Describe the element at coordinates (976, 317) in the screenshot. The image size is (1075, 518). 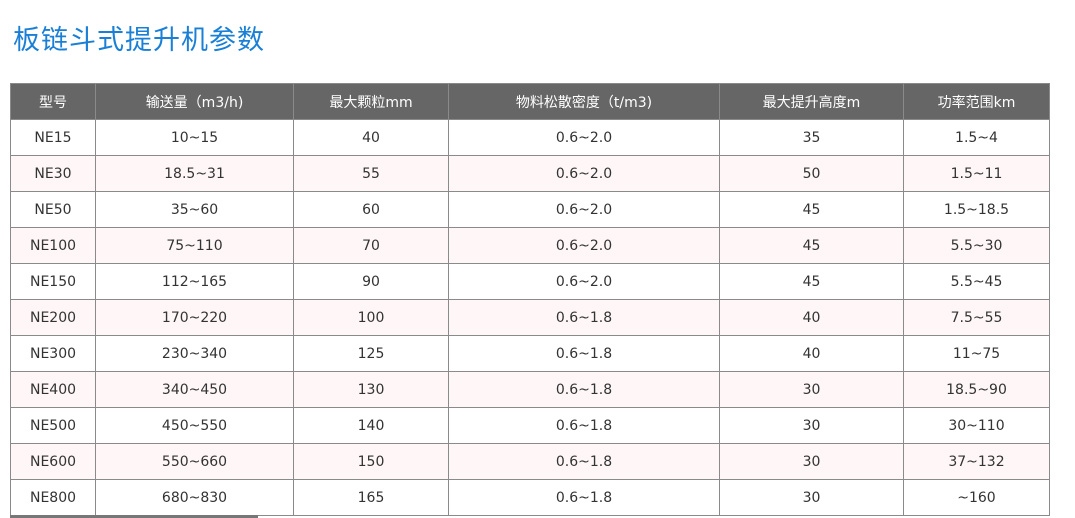
I see `table-cell: 7.5~55` at that location.